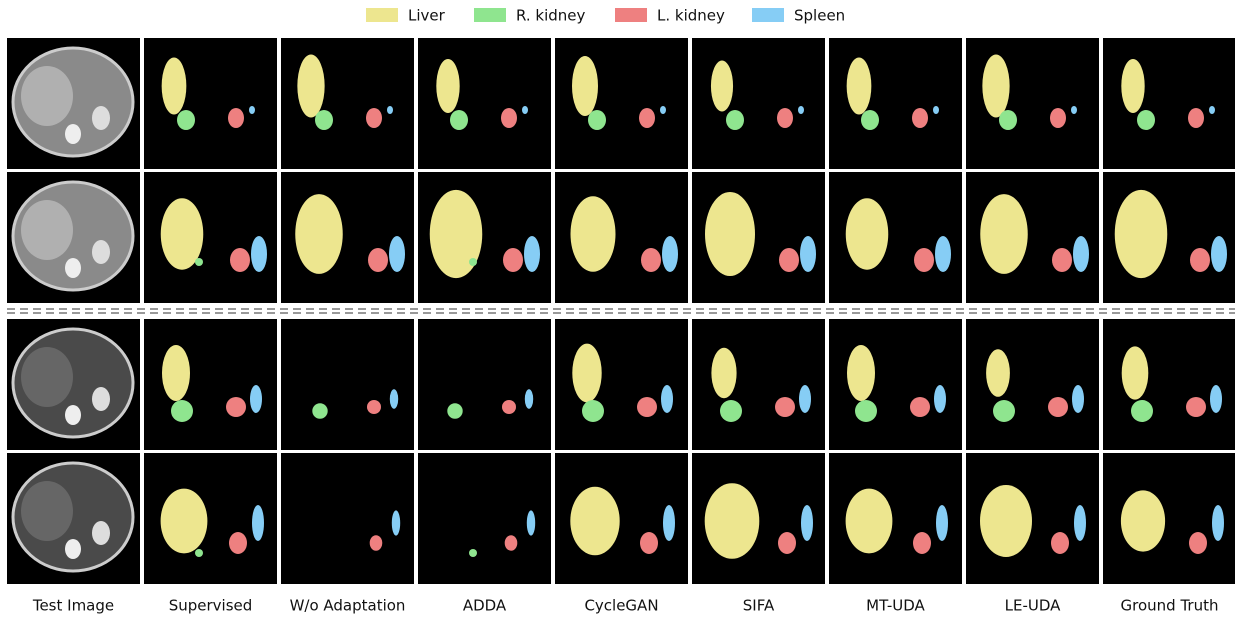 This screenshot has height=621, width=1235. I want to click on column-label: ADDA, so click(485, 606).